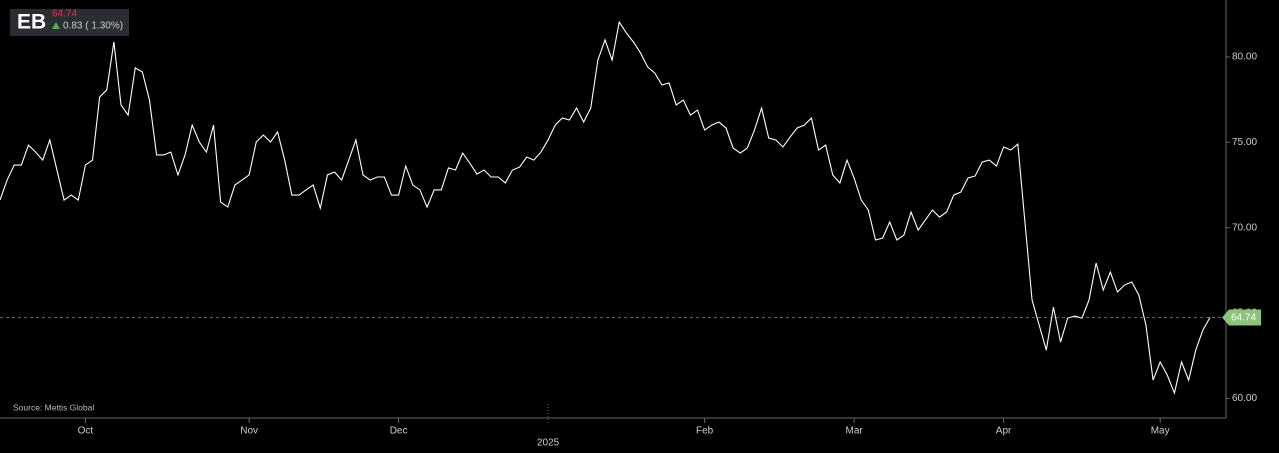 This screenshot has width=1279, height=453. I want to click on symbol: EB, so click(31, 22).